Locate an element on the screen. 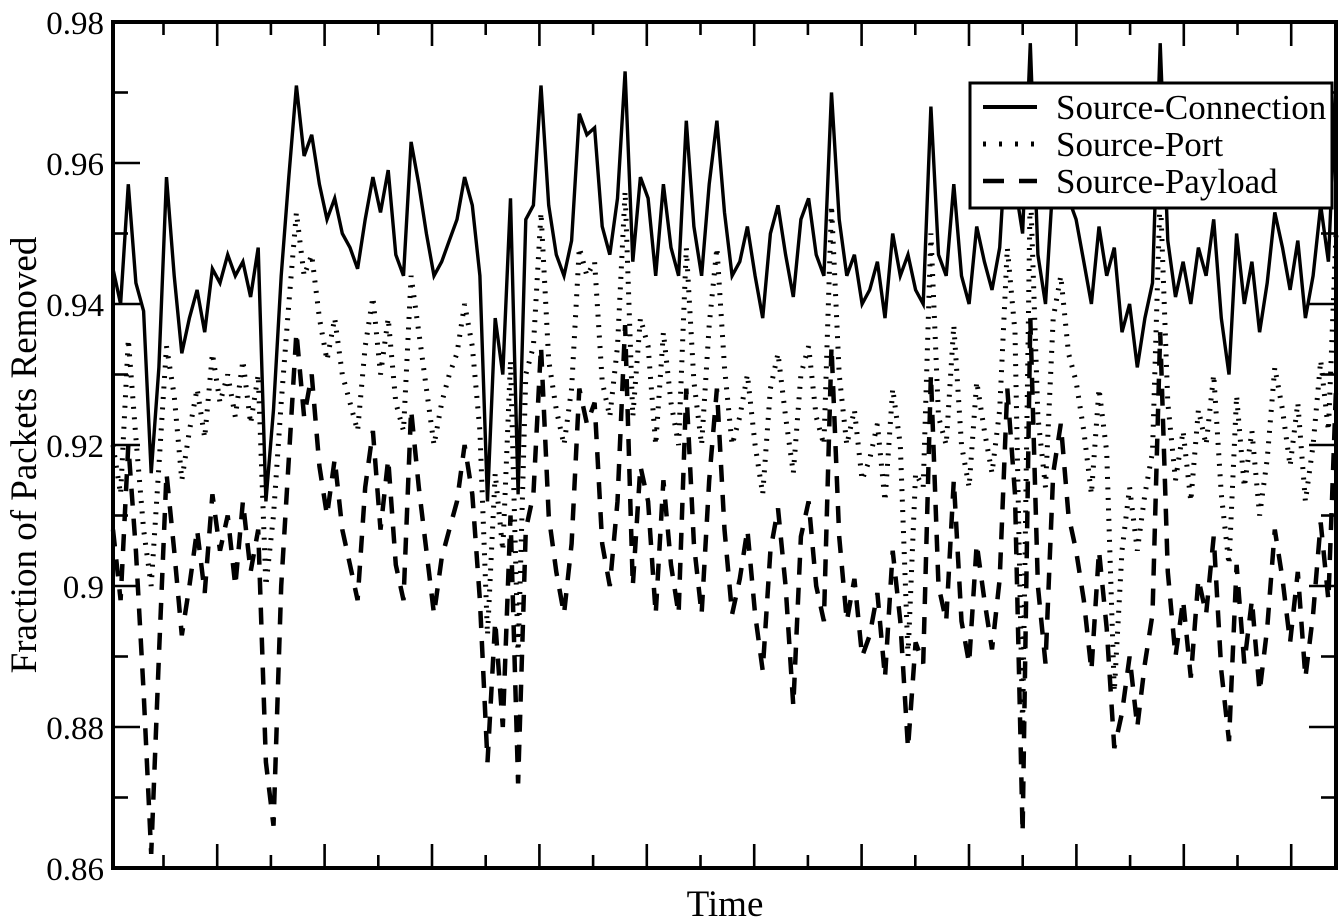  y-tick-label: 0.94 is located at coordinates (75, 306).